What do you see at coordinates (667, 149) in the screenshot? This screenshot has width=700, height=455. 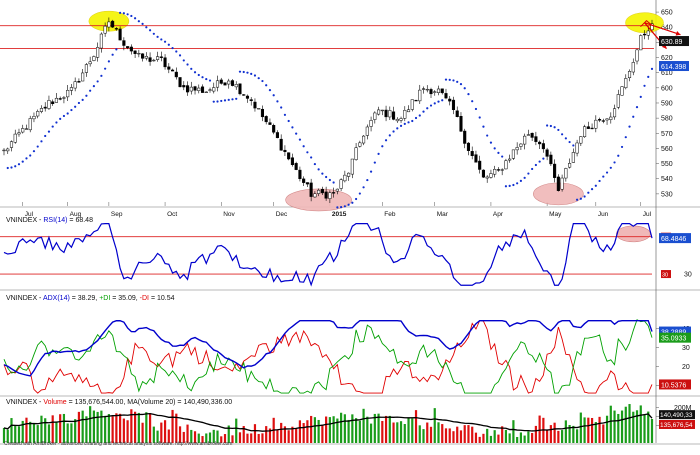 I see `y-tick-label: 560` at bounding box center [667, 149].